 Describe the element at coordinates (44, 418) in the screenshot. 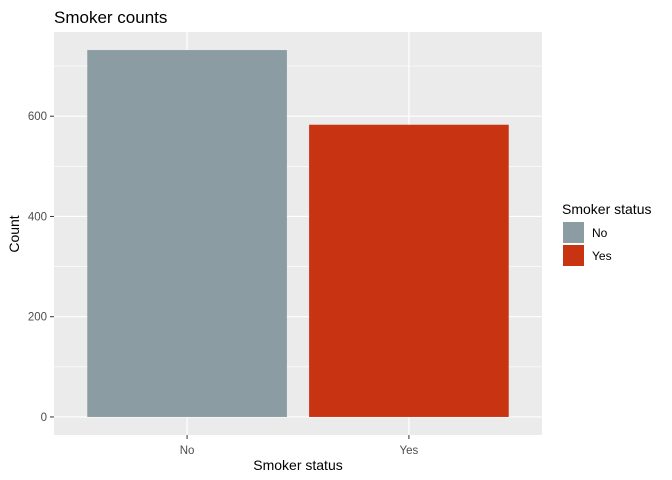

I see `y-tick-label: 0` at that location.